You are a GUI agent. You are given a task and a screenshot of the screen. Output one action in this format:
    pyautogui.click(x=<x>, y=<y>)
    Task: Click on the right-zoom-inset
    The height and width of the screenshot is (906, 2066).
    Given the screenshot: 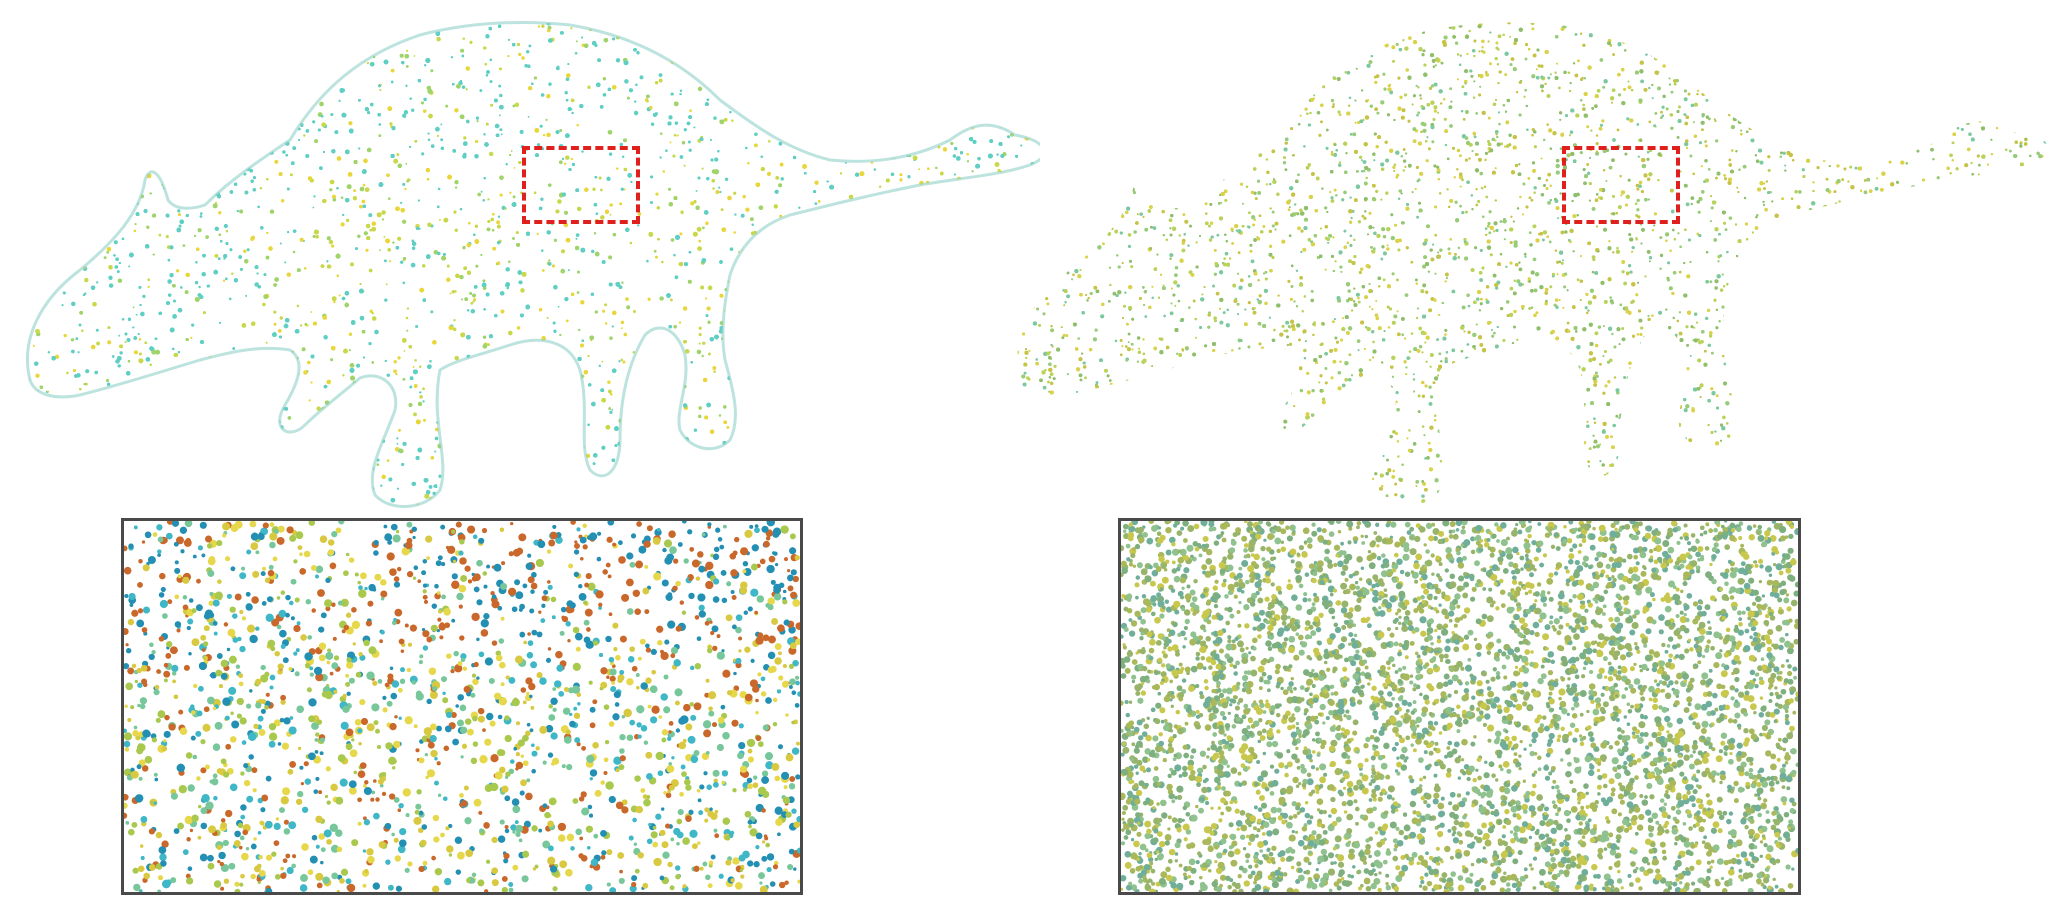 What is the action you would take?
    pyautogui.click(x=1459, y=706)
    